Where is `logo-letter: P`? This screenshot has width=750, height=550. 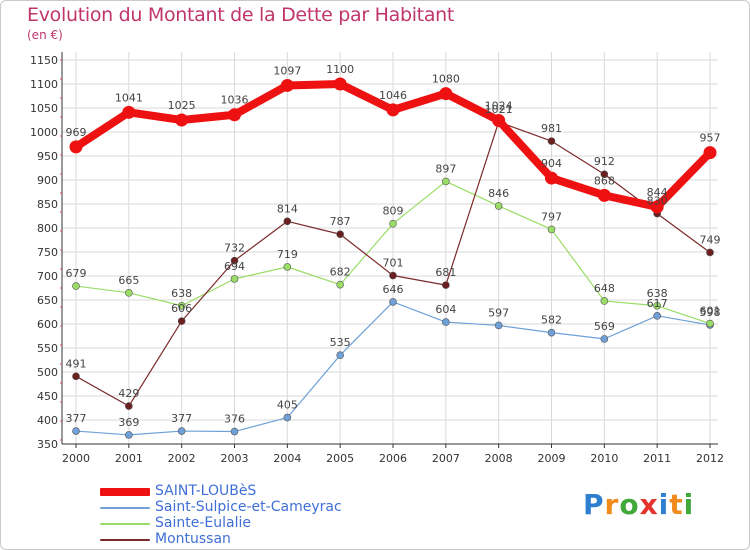
logo-letter: P is located at coordinates (594, 504).